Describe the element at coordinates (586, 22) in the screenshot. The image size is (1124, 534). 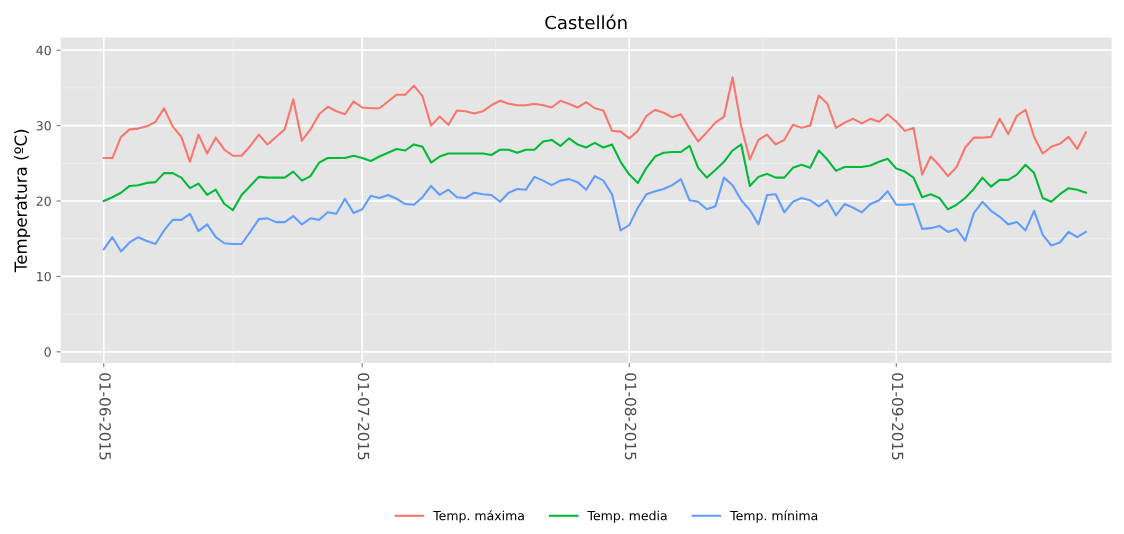
I see `chart-title: Castellón` at that location.